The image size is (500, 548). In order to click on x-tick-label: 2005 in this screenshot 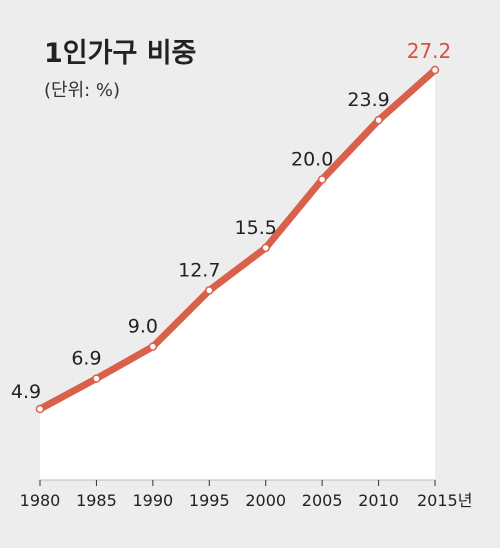, I will do `click(322, 500)`.